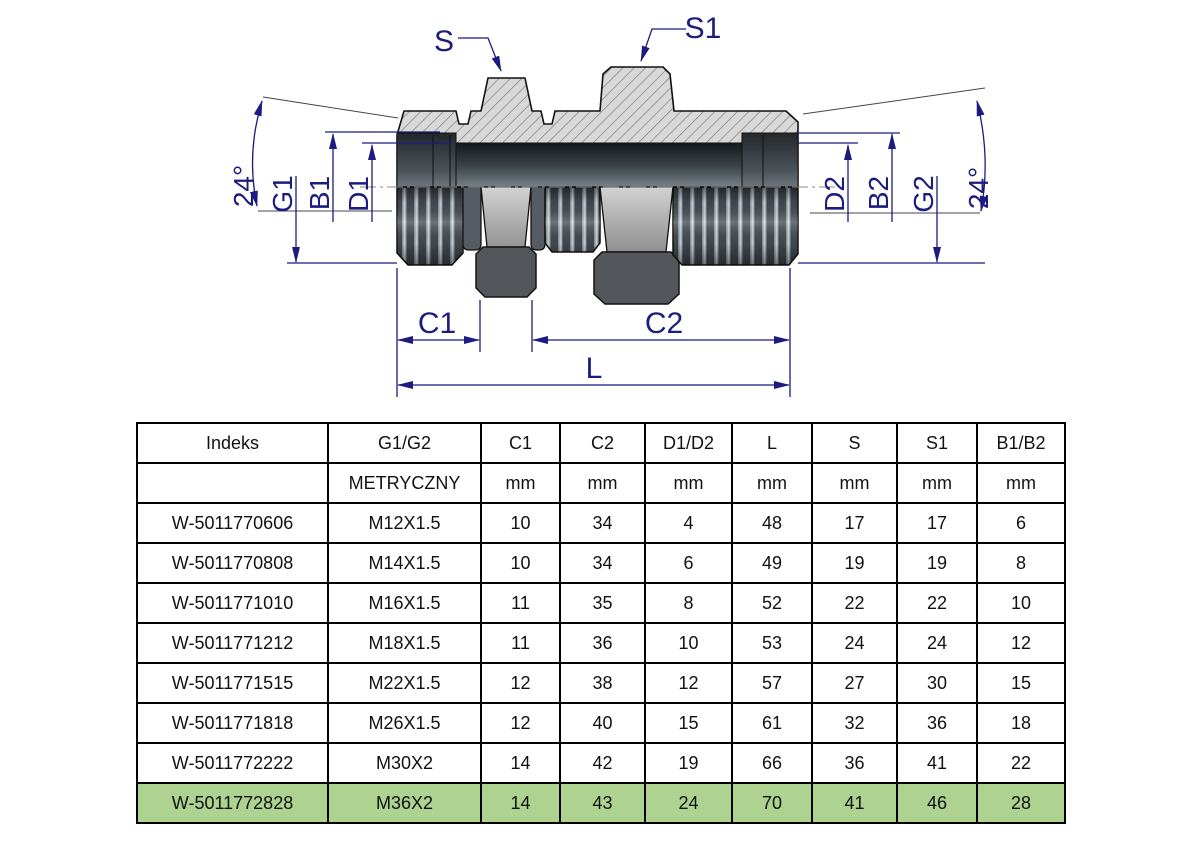 The width and height of the screenshot is (1191, 842). I want to click on label-c1: C1, so click(437, 323).